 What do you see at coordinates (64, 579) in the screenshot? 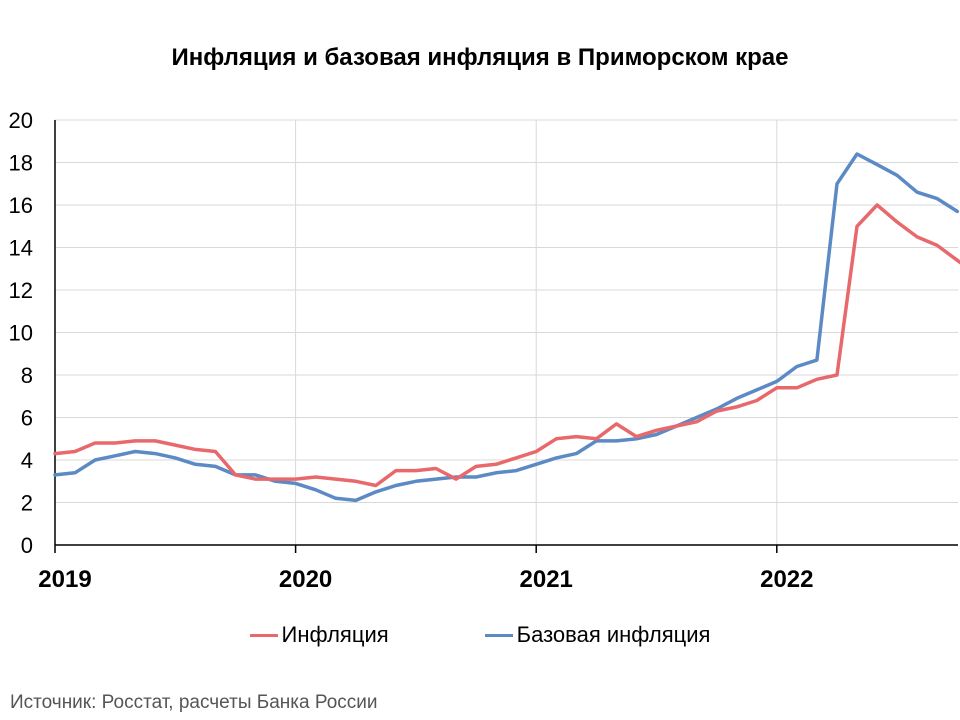
I see `x-tick-label: 2019` at bounding box center [64, 579].